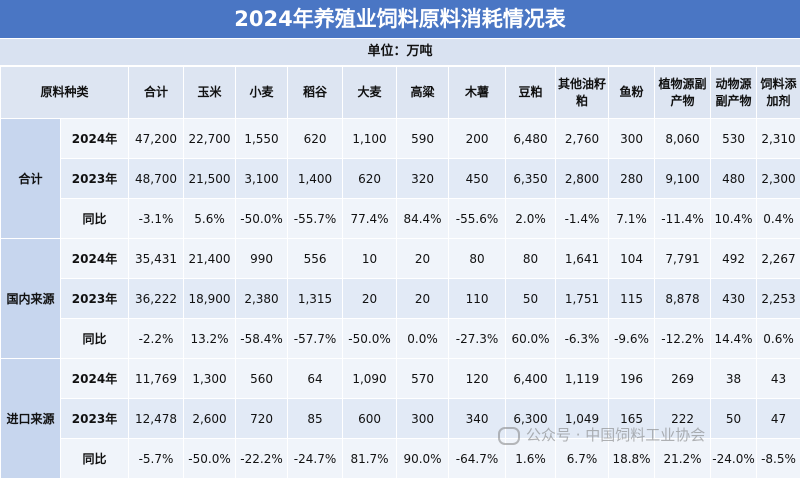 This screenshot has height=479, width=800. I want to click on table-cell: 5.6%, so click(210, 219).